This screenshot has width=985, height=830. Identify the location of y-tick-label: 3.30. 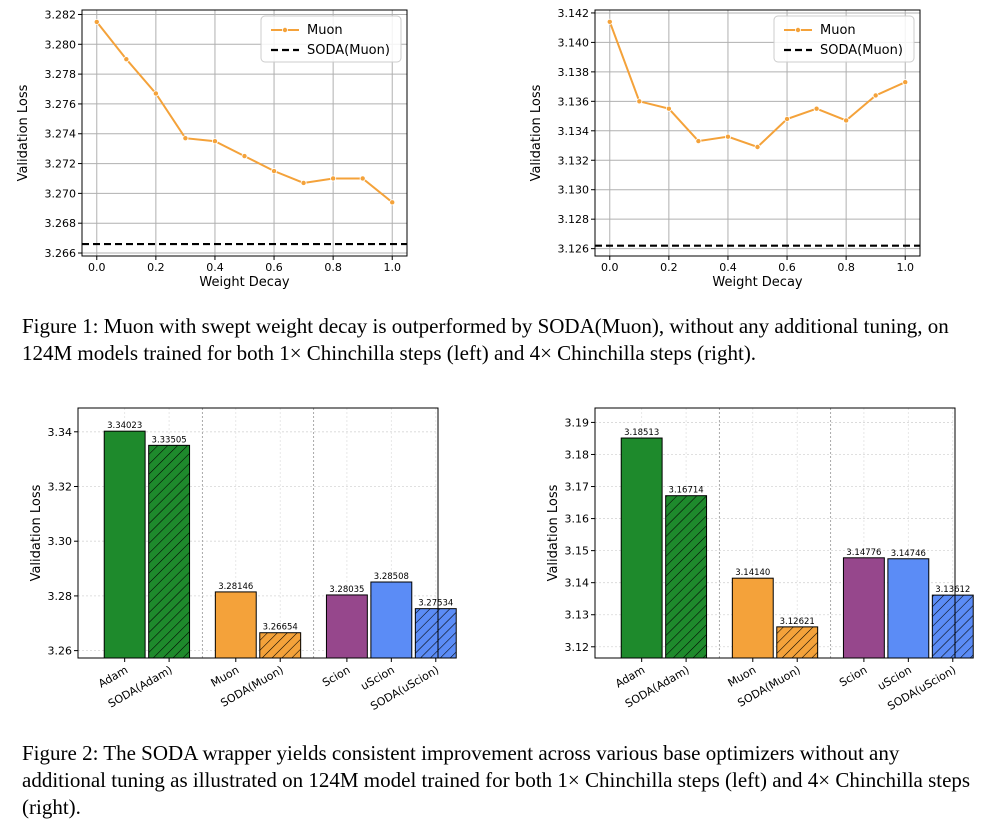
(60, 541).